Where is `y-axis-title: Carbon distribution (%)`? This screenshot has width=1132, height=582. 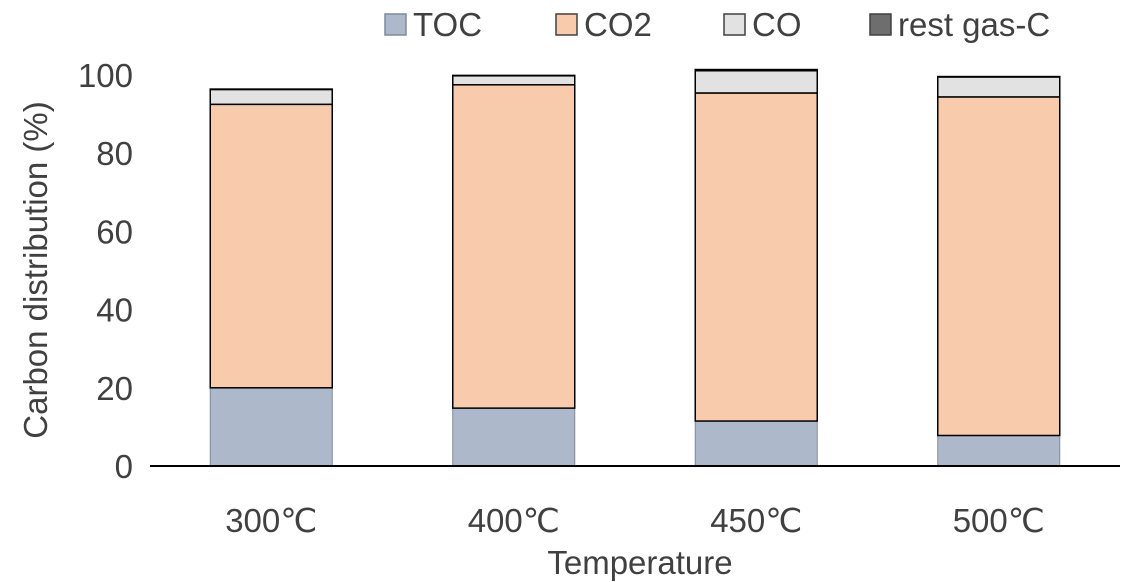 y-axis-title: Carbon distribution (%) is located at coordinates (35, 269).